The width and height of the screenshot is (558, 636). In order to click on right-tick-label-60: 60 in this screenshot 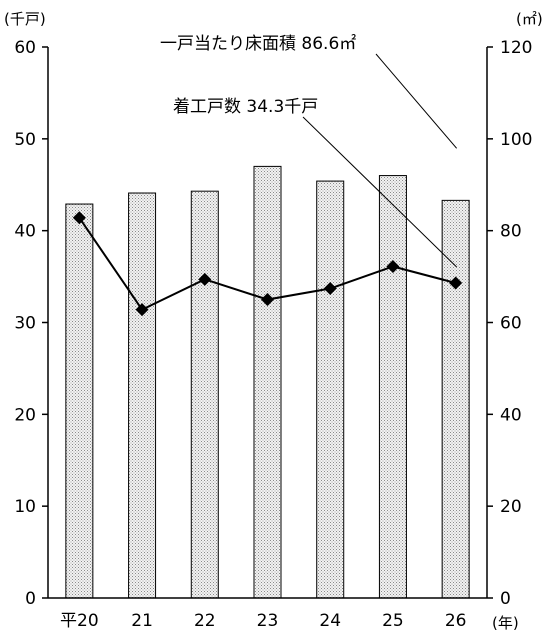, I will do `click(511, 324)`.